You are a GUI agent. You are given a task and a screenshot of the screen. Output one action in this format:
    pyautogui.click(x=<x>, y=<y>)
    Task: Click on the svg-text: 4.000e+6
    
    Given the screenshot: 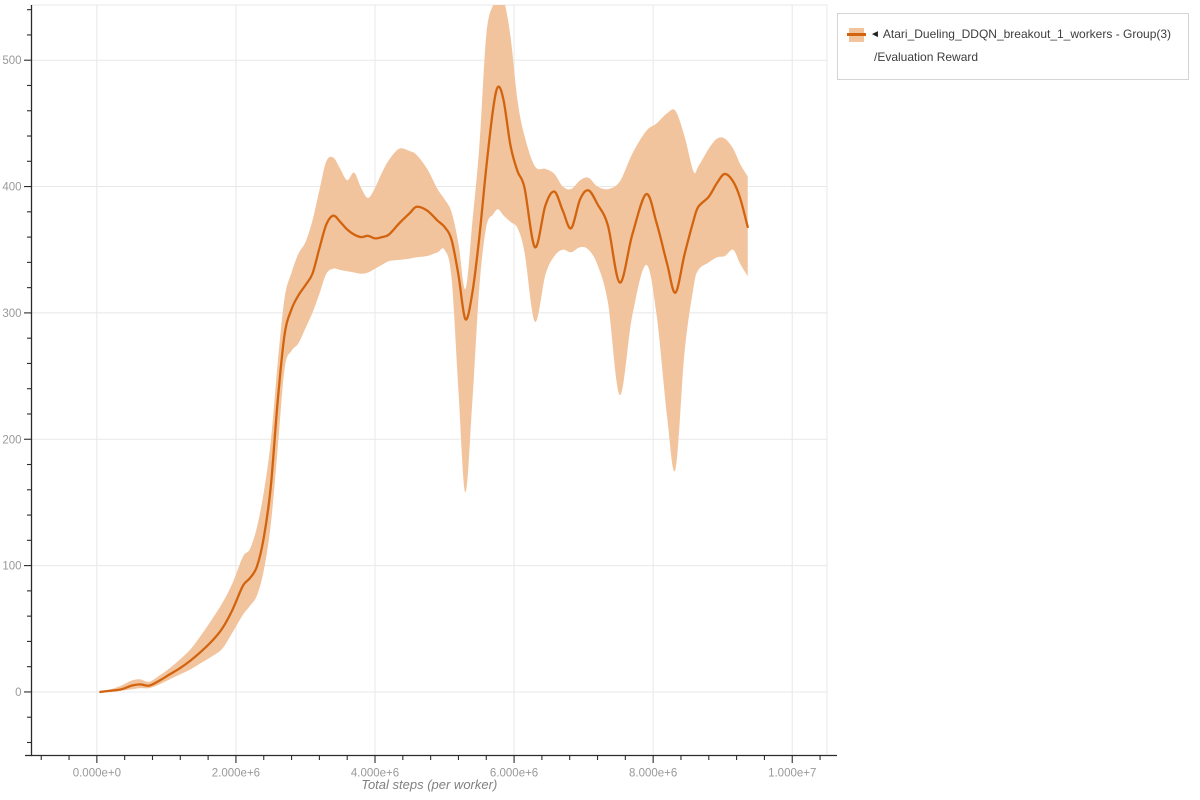 What is the action you would take?
    pyautogui.click(x=375, y=774)
    